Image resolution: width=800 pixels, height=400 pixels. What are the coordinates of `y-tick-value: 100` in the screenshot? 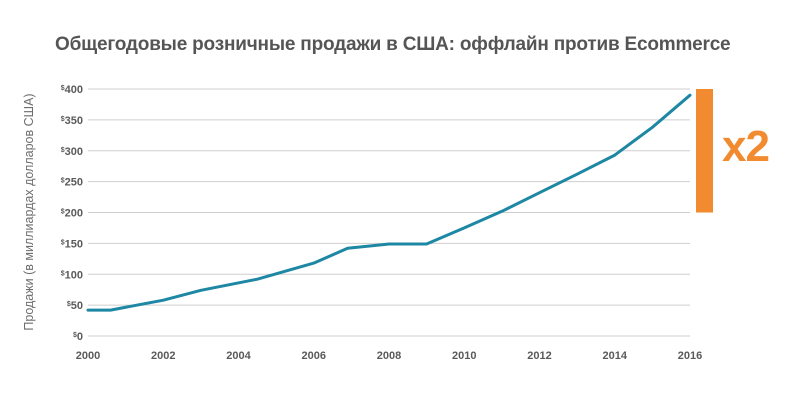 It's located at (74, 275).